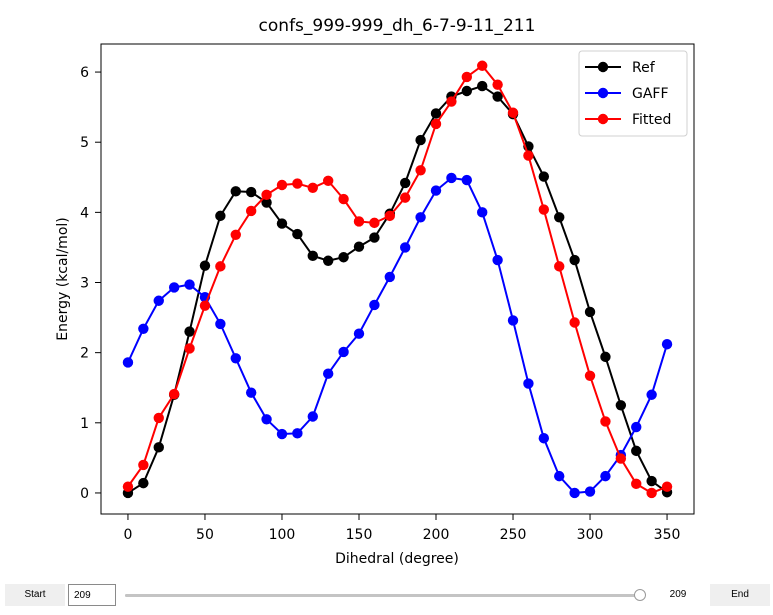 This screenshot has width=773, height=615. What do you see at coordinates (740, 595) in the screenshot?
I see `end-button: End` at bounding box center [740, 595].